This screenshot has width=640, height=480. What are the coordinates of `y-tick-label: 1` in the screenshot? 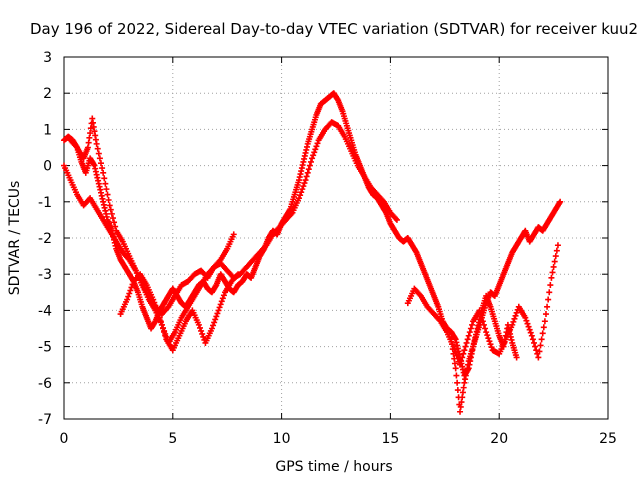 It's located at (47, 130).